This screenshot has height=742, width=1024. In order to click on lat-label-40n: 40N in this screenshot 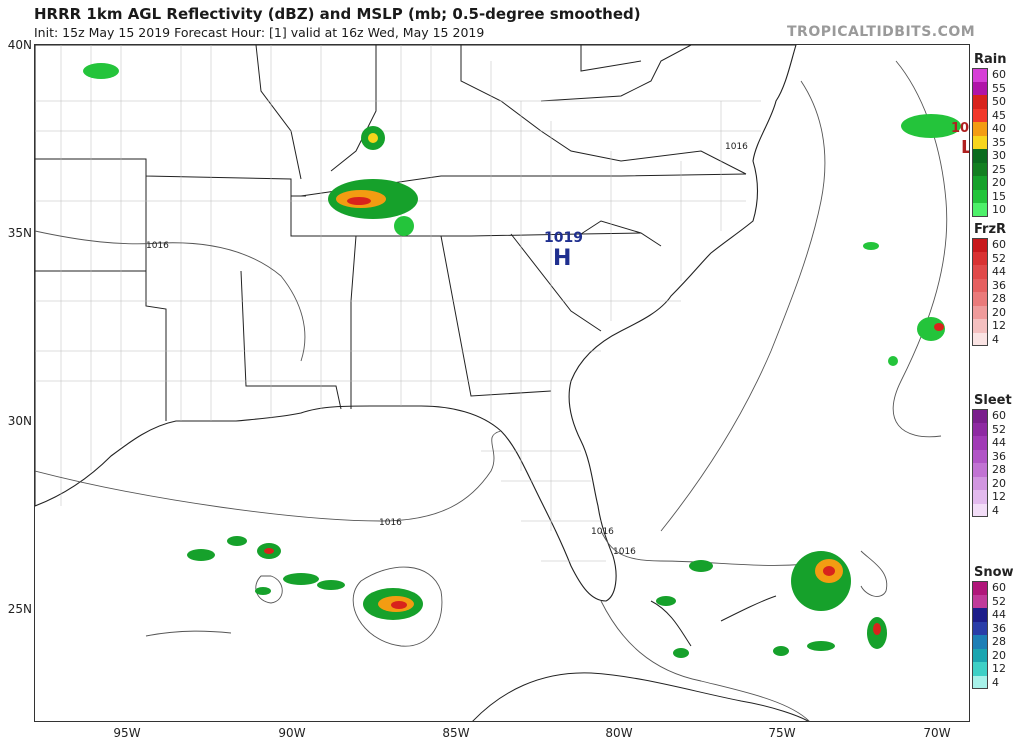, I will do `click(19, 45)`.